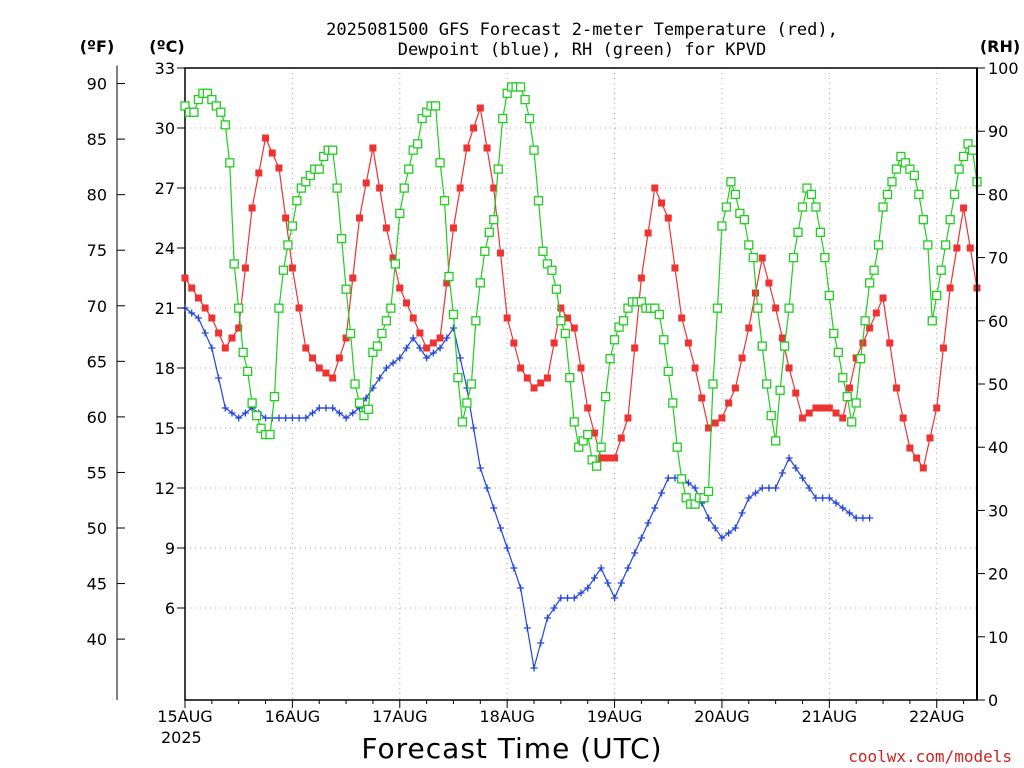 The image size is (1024, 768). I want to click on first-tick-year: 2025, so click(181, 737).